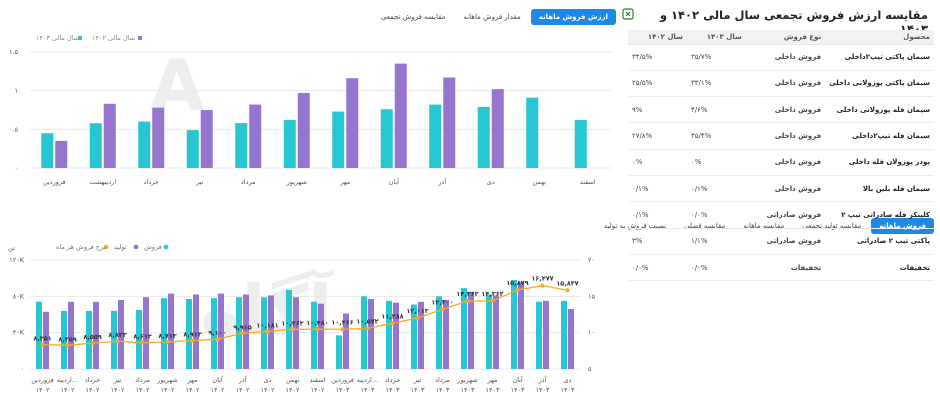 Image resolution: width=940 pixels, height=401 pixels. Describe the element at coordinates (81, 247) in the screenshot. I see `legend-label-rate: نرخ فروش هر ماه` at that location.